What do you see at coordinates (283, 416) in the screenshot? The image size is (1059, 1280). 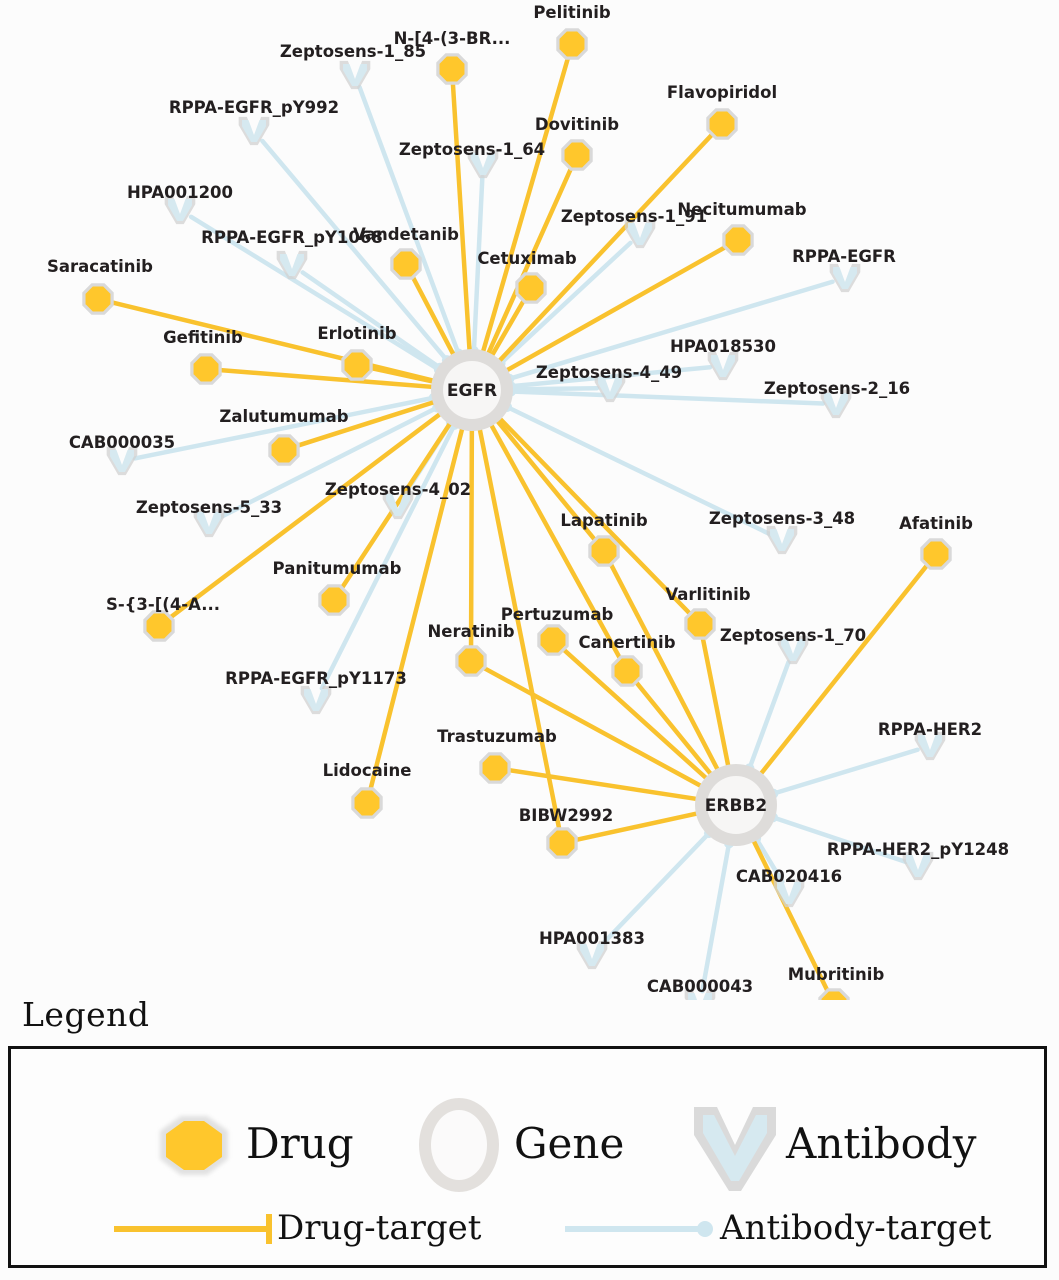 I see `drug-node-label: Zalutumumab` at bounding box center [283, 416].